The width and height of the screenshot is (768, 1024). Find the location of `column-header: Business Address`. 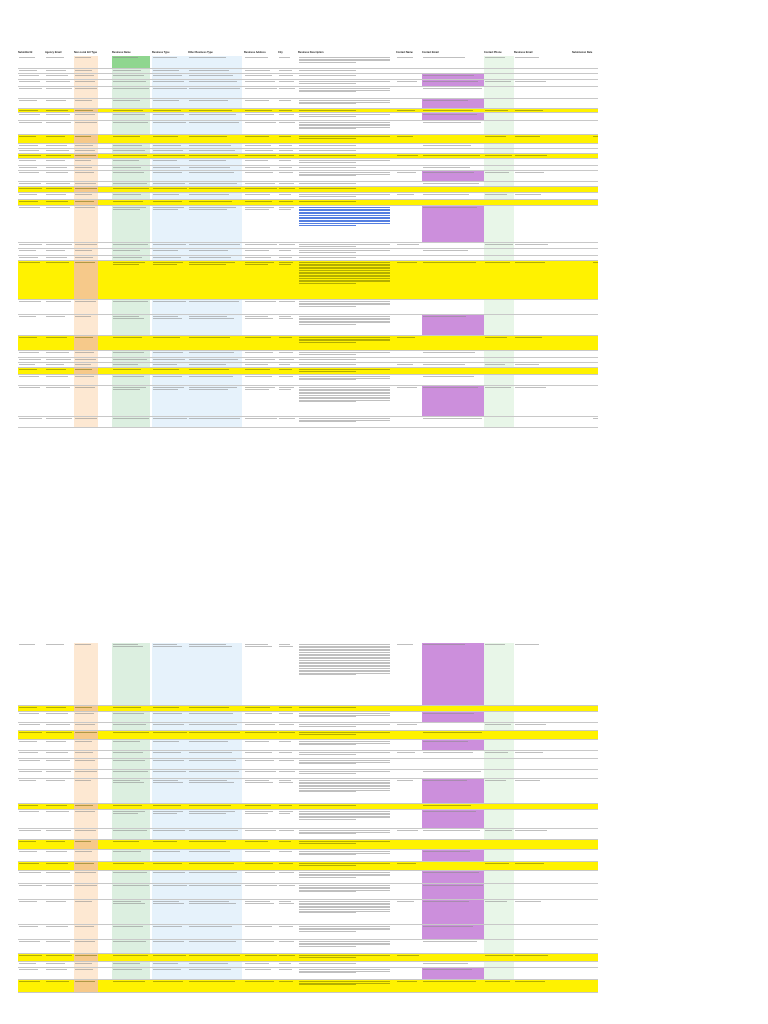

column-header: Business Address is located at coordinates (255, 52).